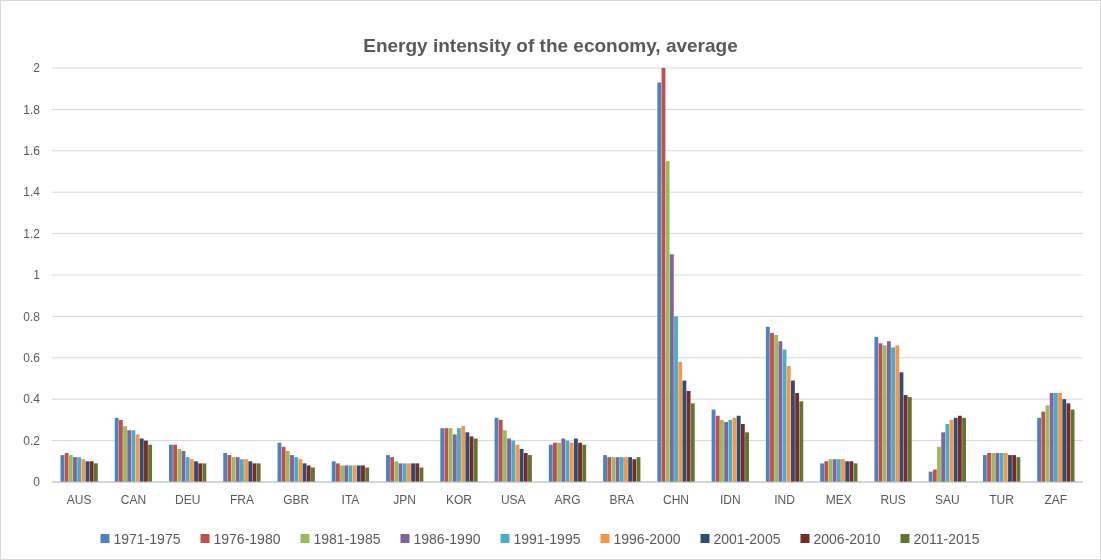  Describe the element at coordinates (32, 440) in the screenshot. I see `y-tick-label: 0.2` at that location.